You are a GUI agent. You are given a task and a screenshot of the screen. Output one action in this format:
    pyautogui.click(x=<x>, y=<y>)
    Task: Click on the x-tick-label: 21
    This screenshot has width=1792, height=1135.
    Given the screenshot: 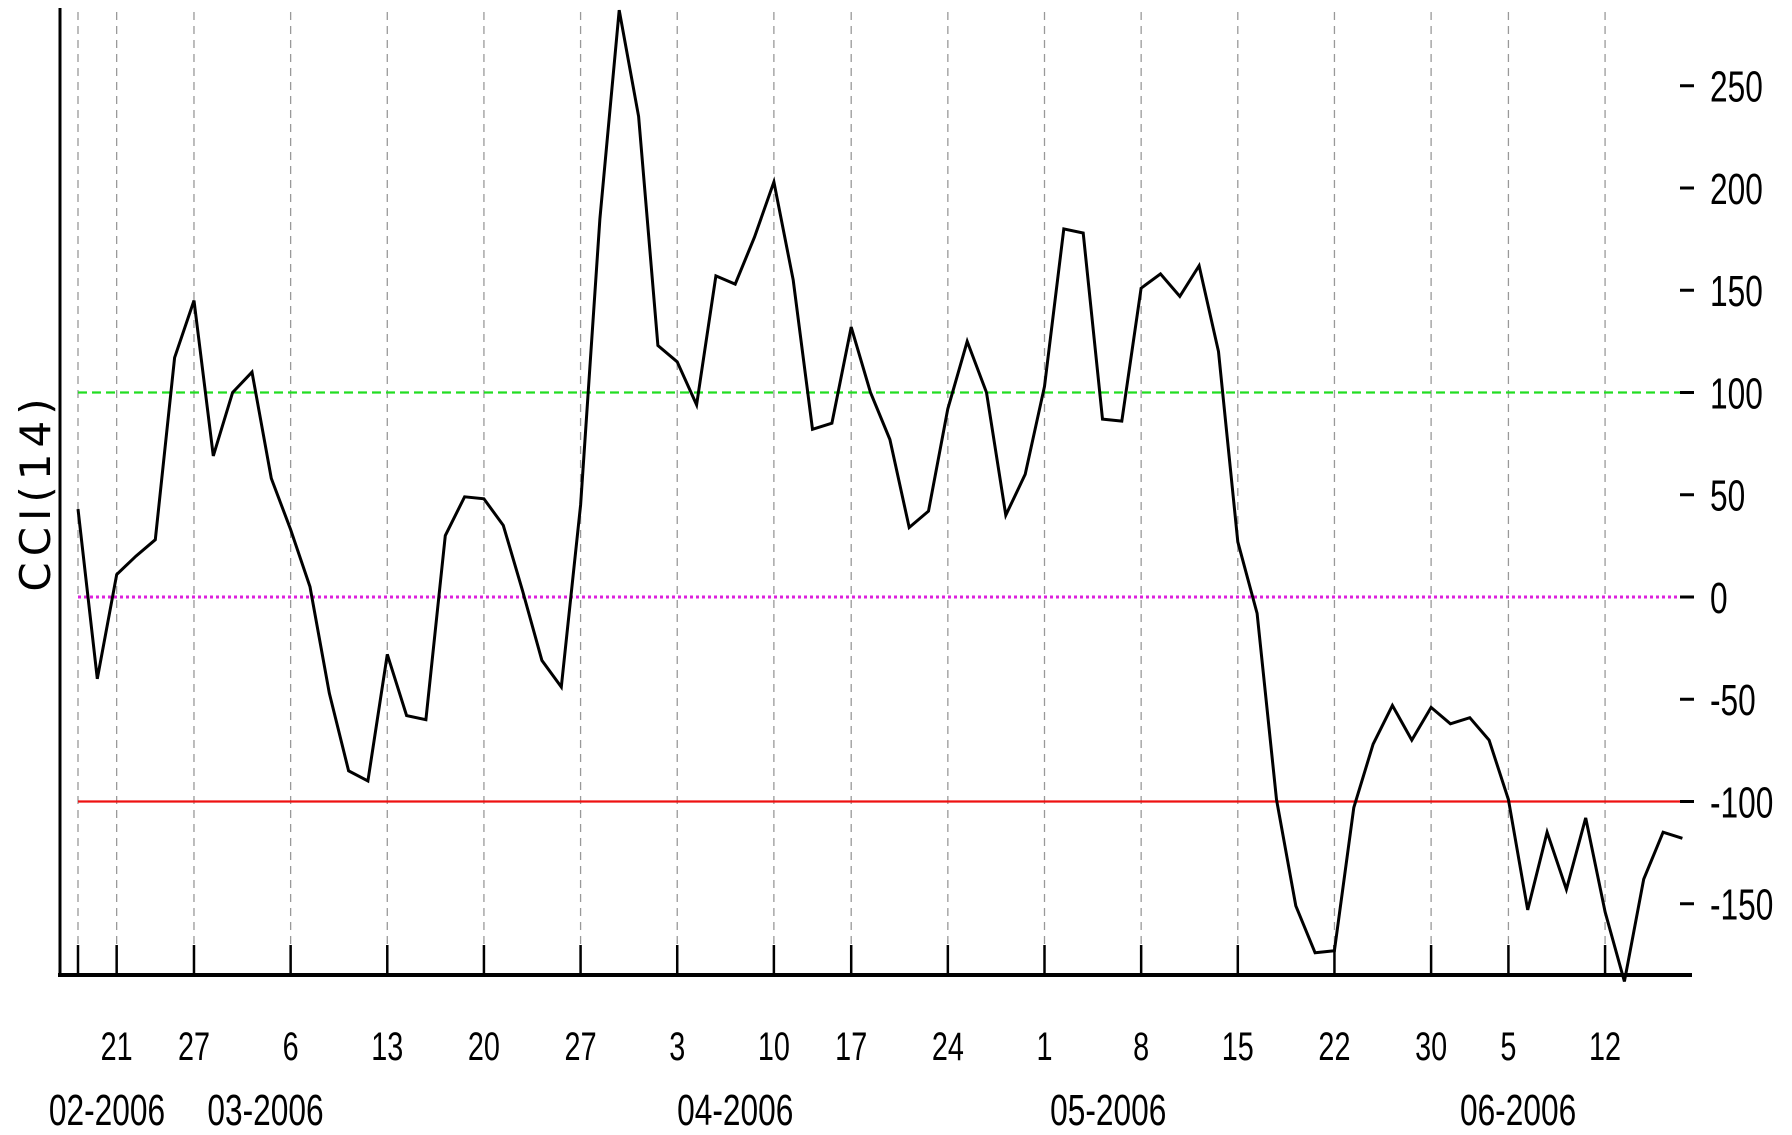 What is the action you would take?
    pyautogui.click(x=117, y=1046)
    